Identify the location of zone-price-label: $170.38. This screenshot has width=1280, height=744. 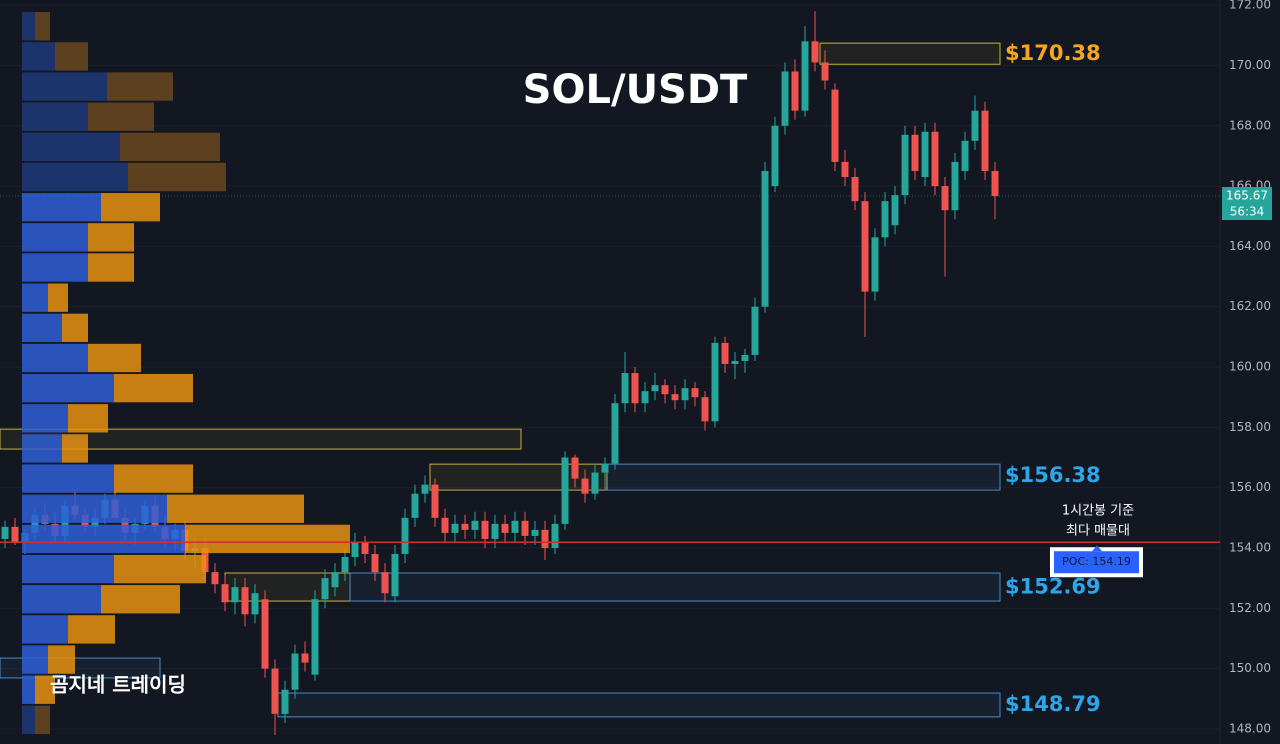
(1053, 53).